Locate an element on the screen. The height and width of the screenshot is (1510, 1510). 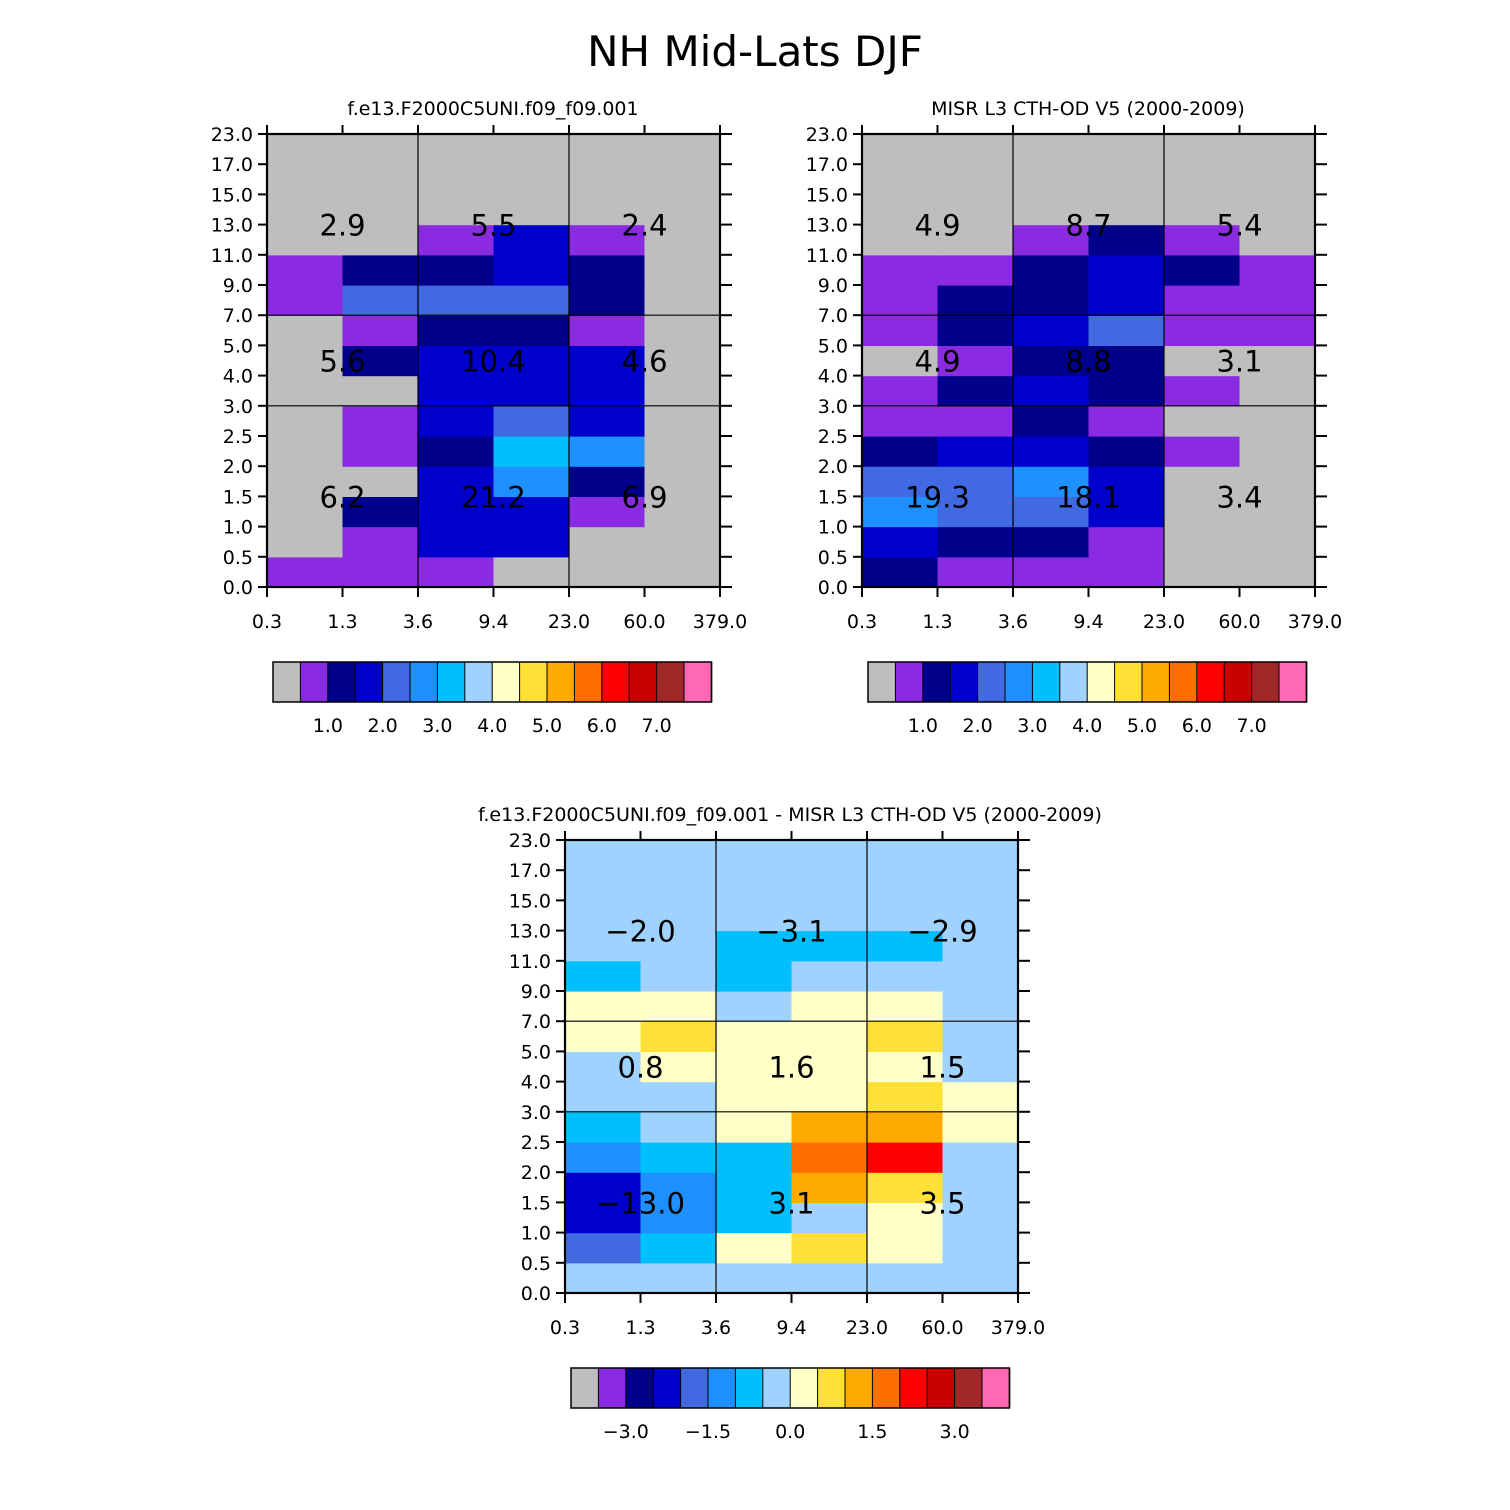
block-total-label: 2.4 is located at coordinates (644, 226).